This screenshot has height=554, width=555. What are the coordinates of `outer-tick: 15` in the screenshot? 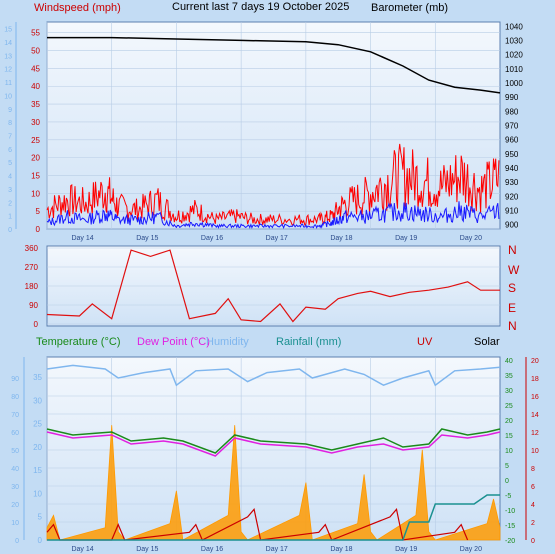 It's located at (8, 30).